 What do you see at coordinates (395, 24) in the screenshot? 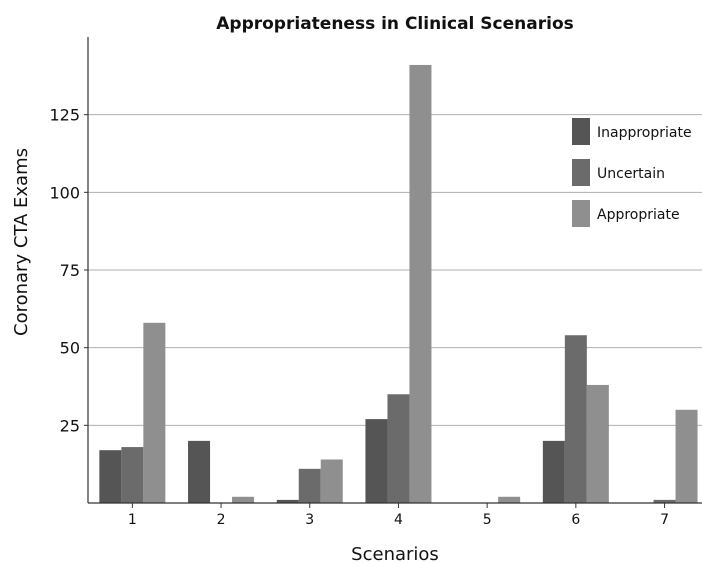
I see `chart-title: Appropriateness in Clinical Scenarios` at bounding box center [395, 24].